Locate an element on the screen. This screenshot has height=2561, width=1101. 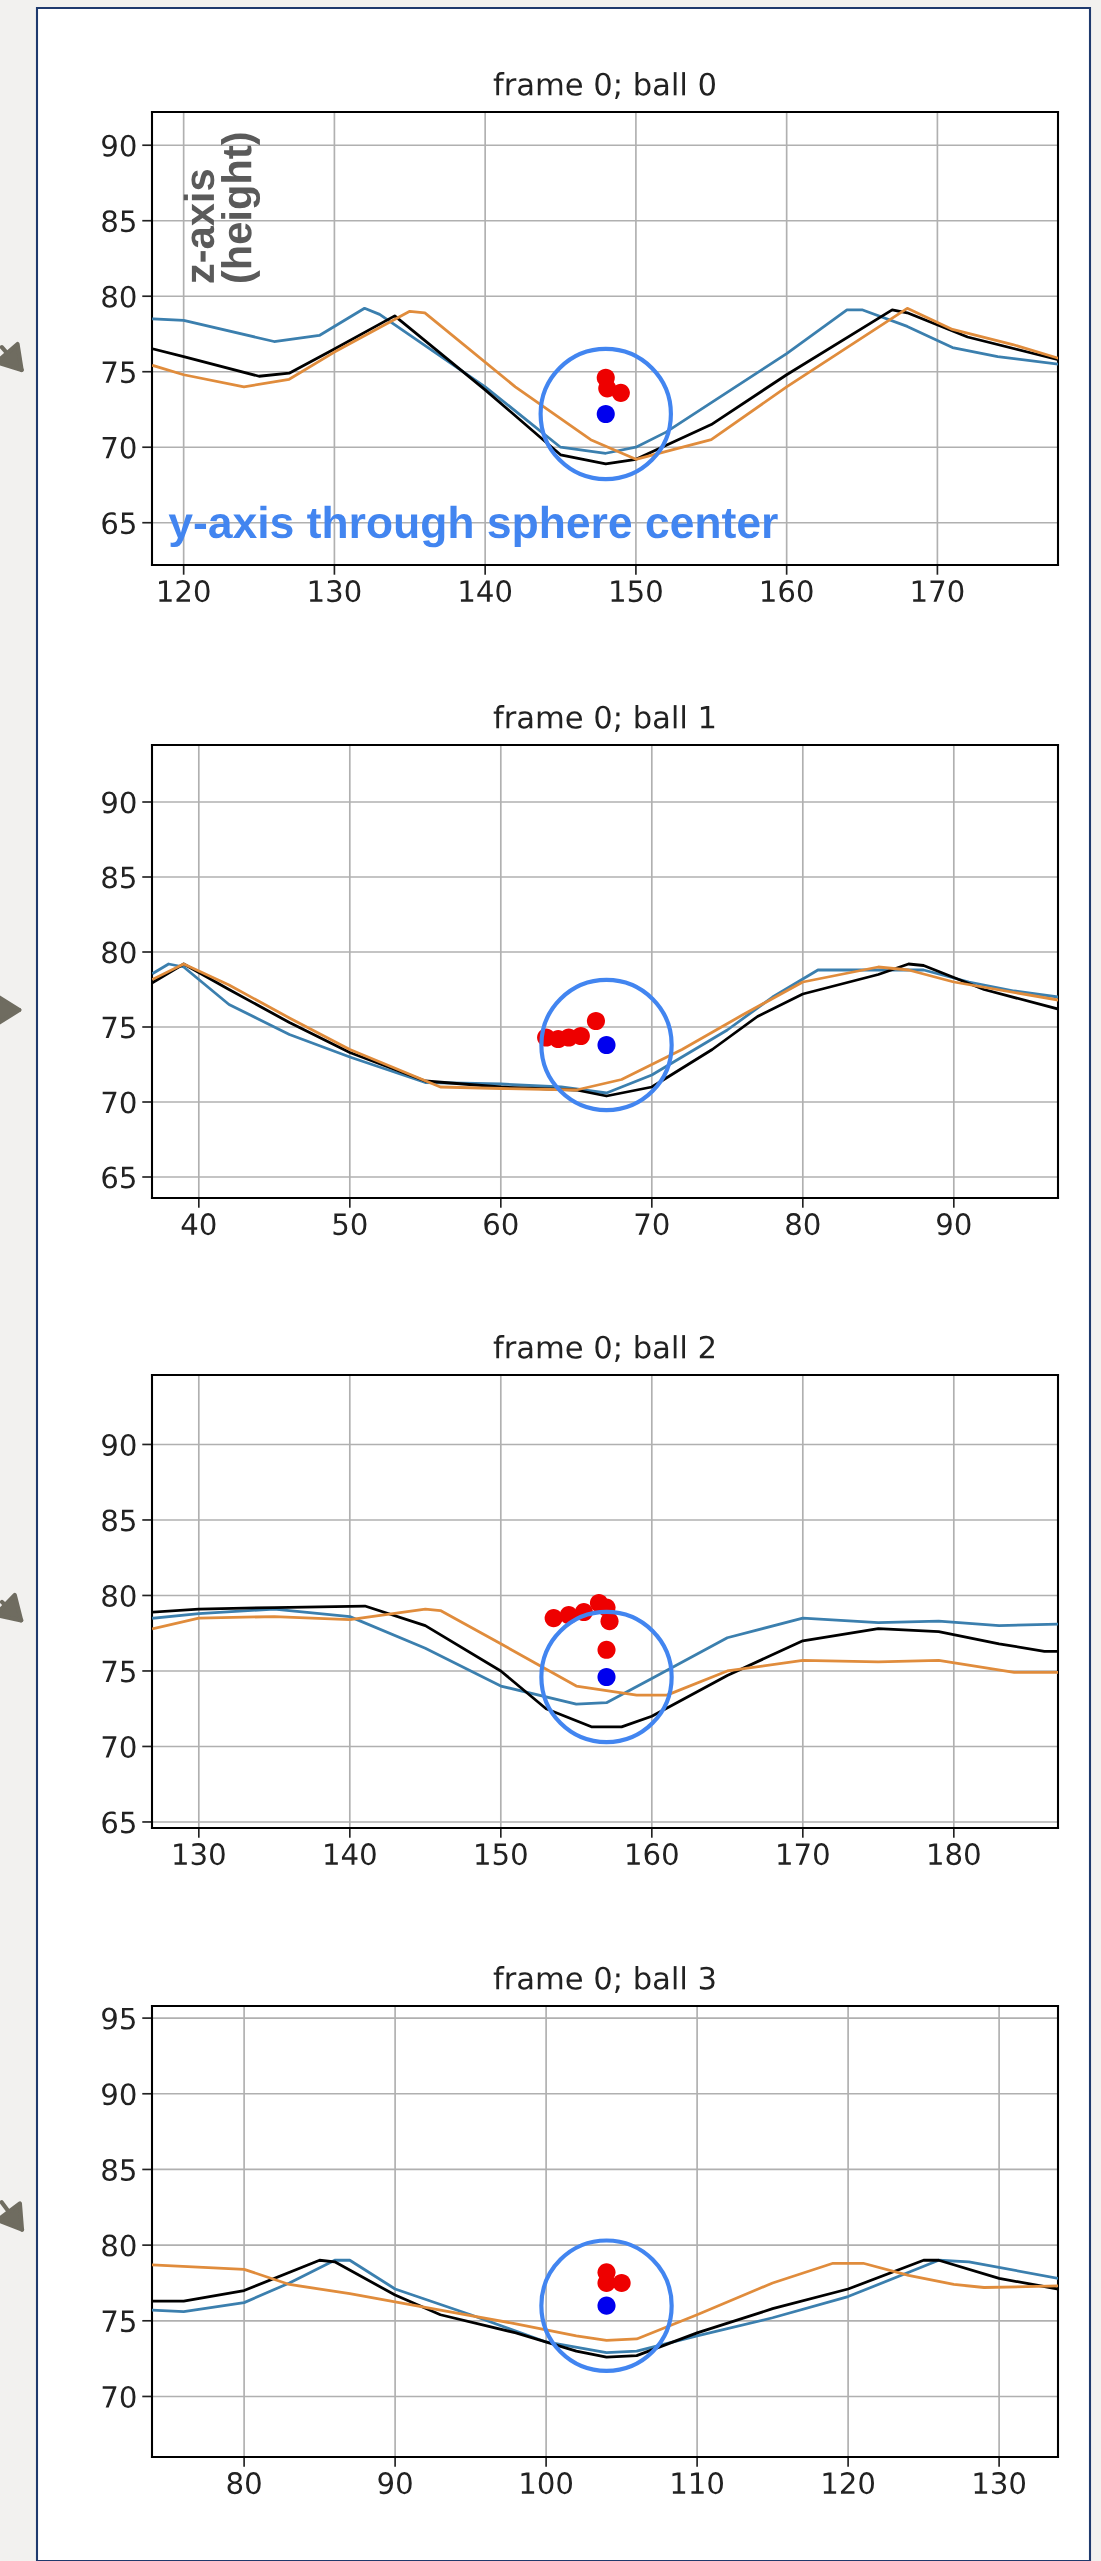
chart-title: frame 0; ball 3 is located at coordinates (604, 1979).